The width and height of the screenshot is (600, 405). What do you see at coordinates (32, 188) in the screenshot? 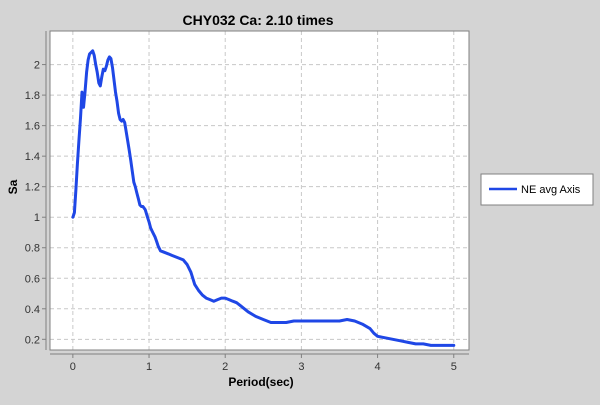
I see `y-tick-label-5: 1.2` at bounding box center [32, 188].